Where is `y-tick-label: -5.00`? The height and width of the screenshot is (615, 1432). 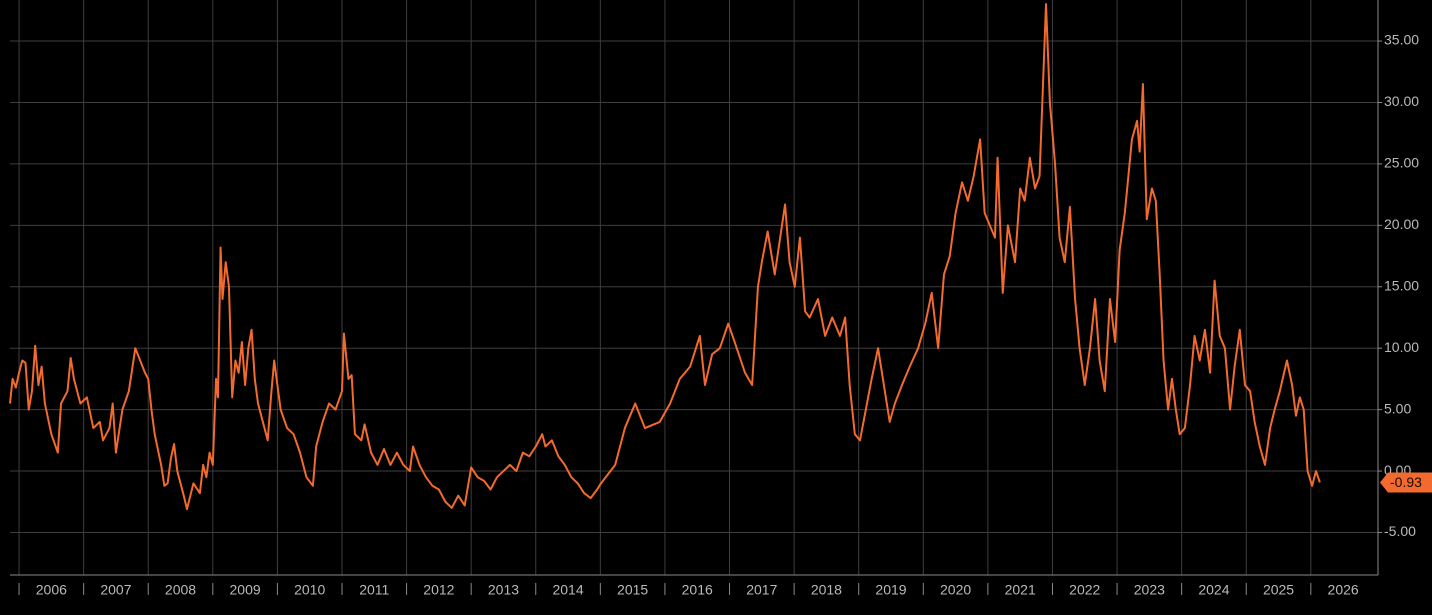 y-tick-label: -5.00 is located at coordinates (1400, 531).